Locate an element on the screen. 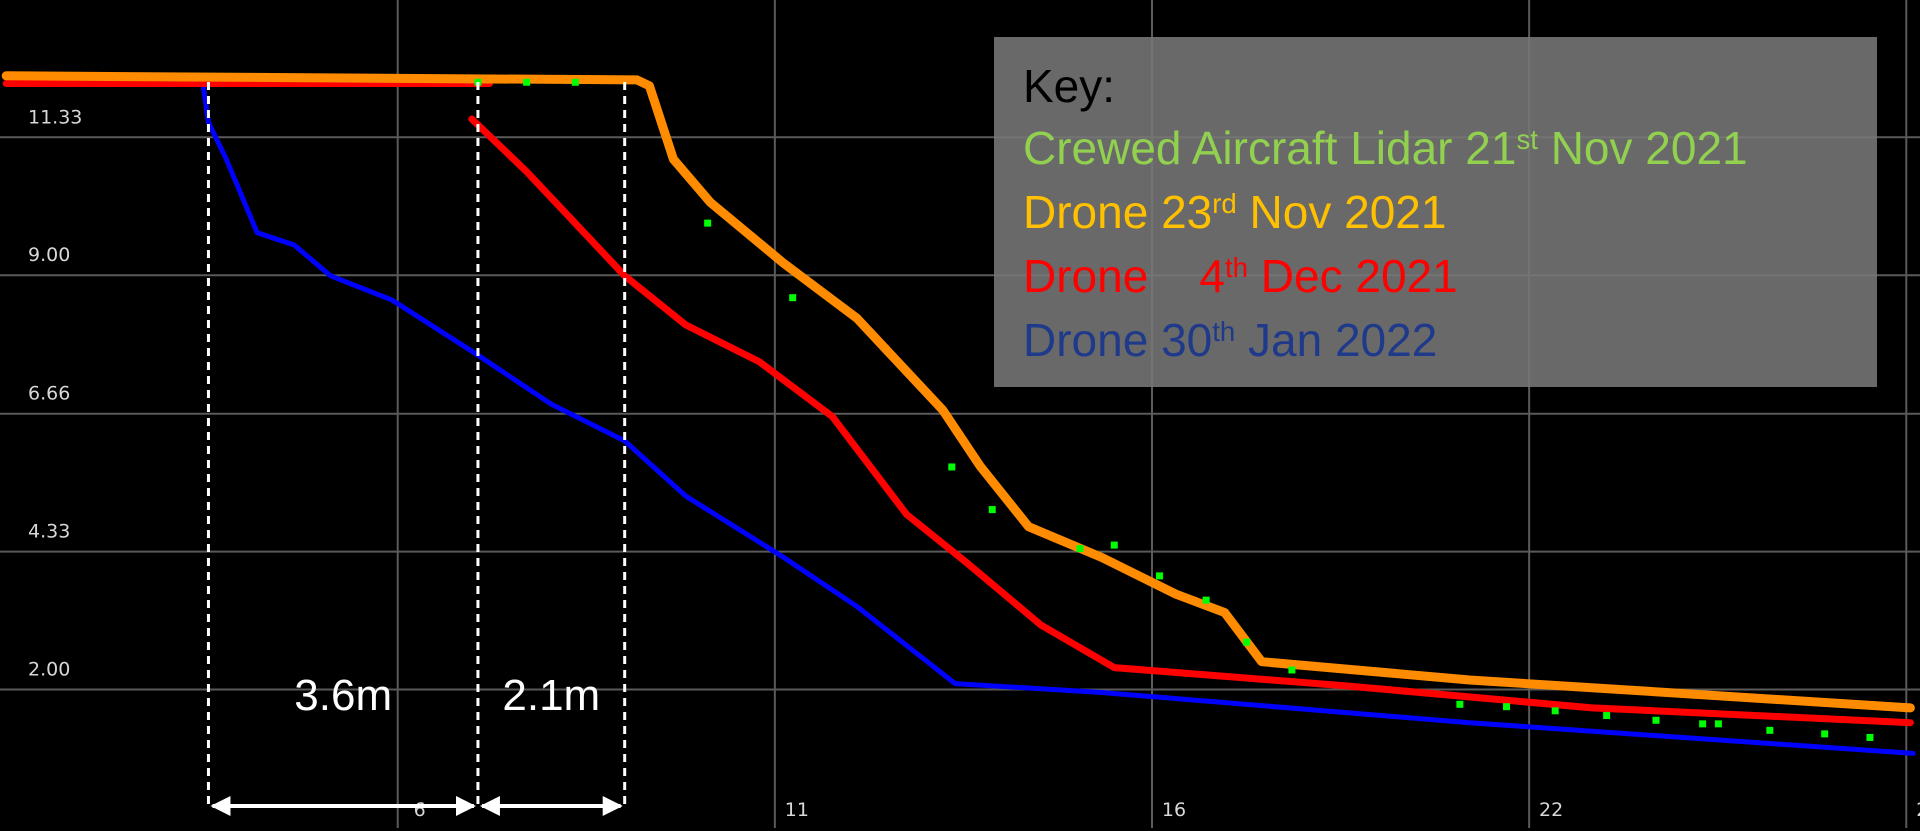 The image size is (1920, 831). legend-label: Crewed Aircraft Lidar 21st Nov 2021 is located at coordinates (1385, 148).